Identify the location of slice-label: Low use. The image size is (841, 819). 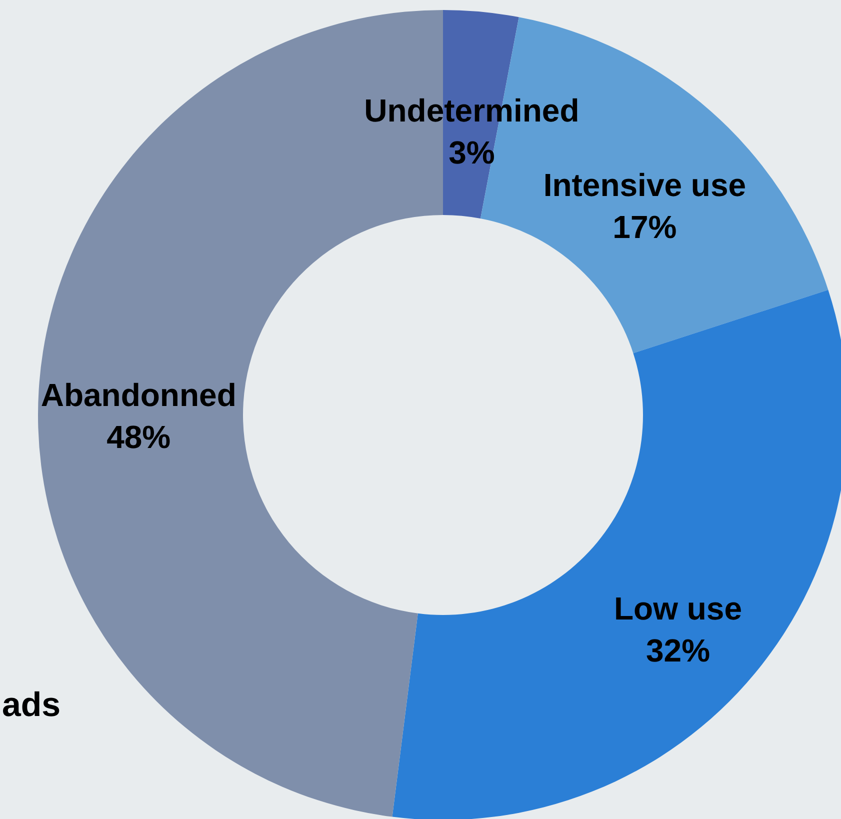
(678, 608).